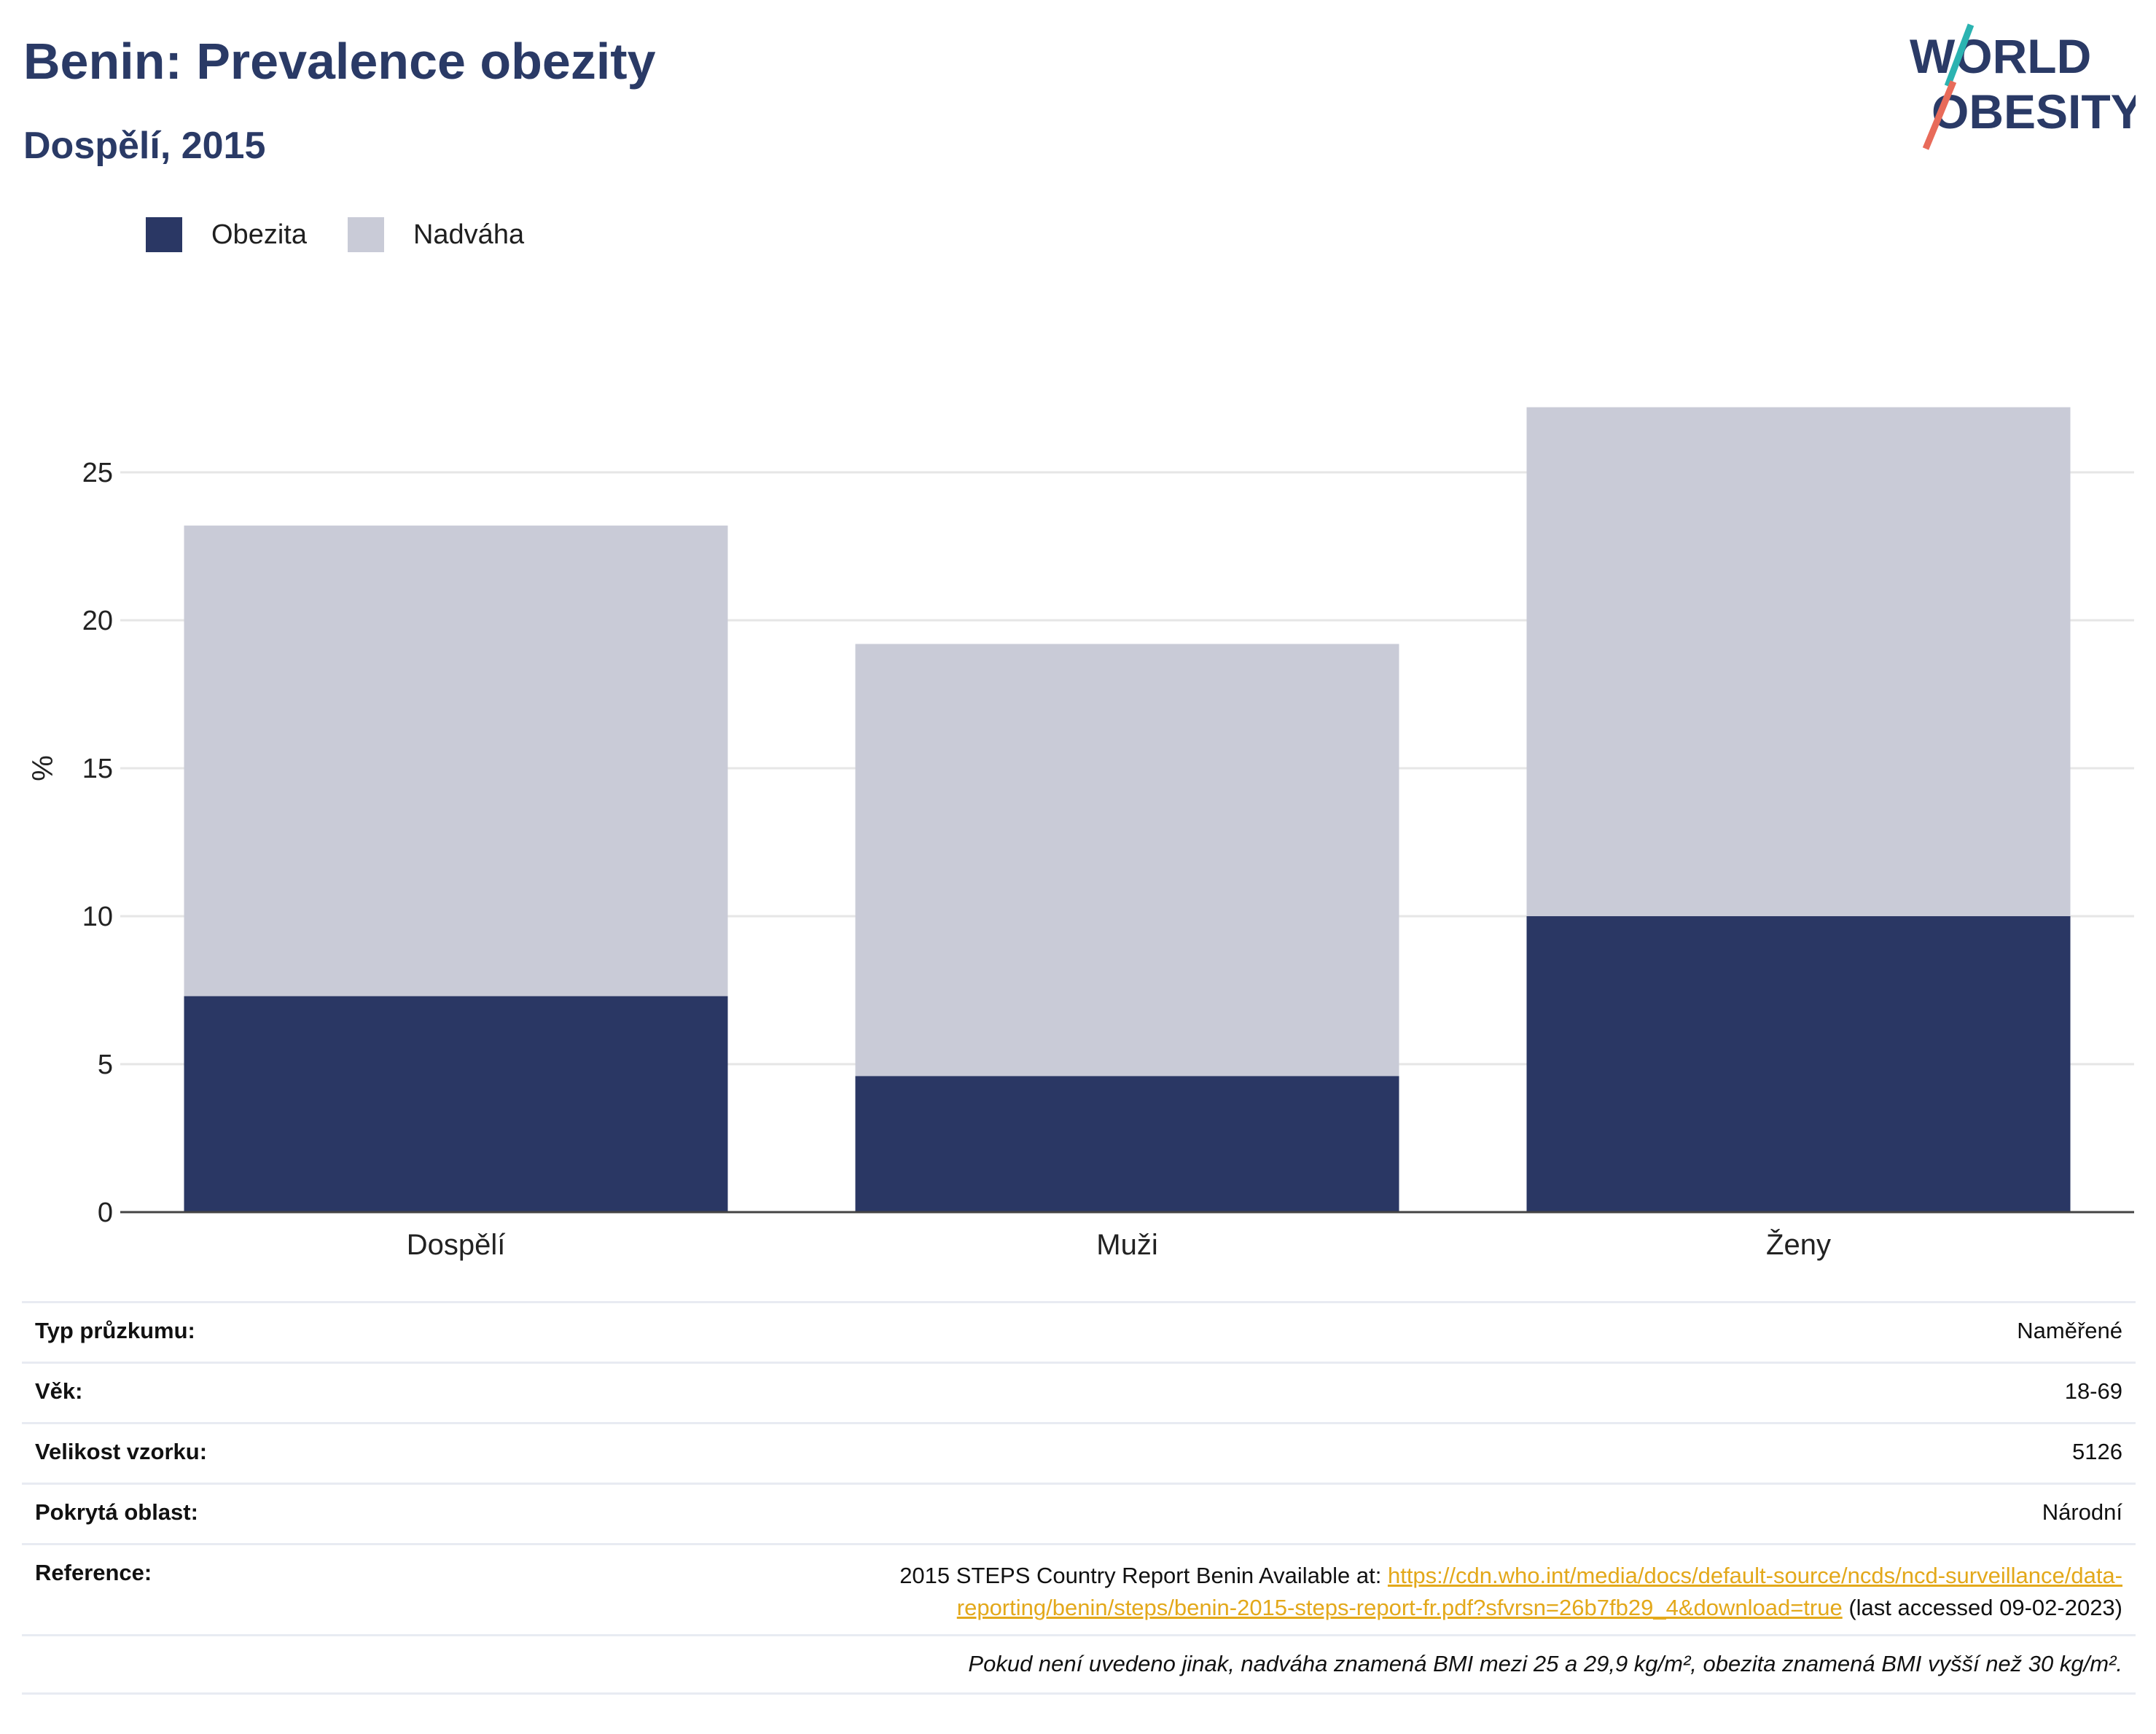 The width and height of the screenshot is (2156, 1734). Describe the element at coordinates (2069, 1331) in the screenshot. I see `survey-type-value: Naměřené` at that location.